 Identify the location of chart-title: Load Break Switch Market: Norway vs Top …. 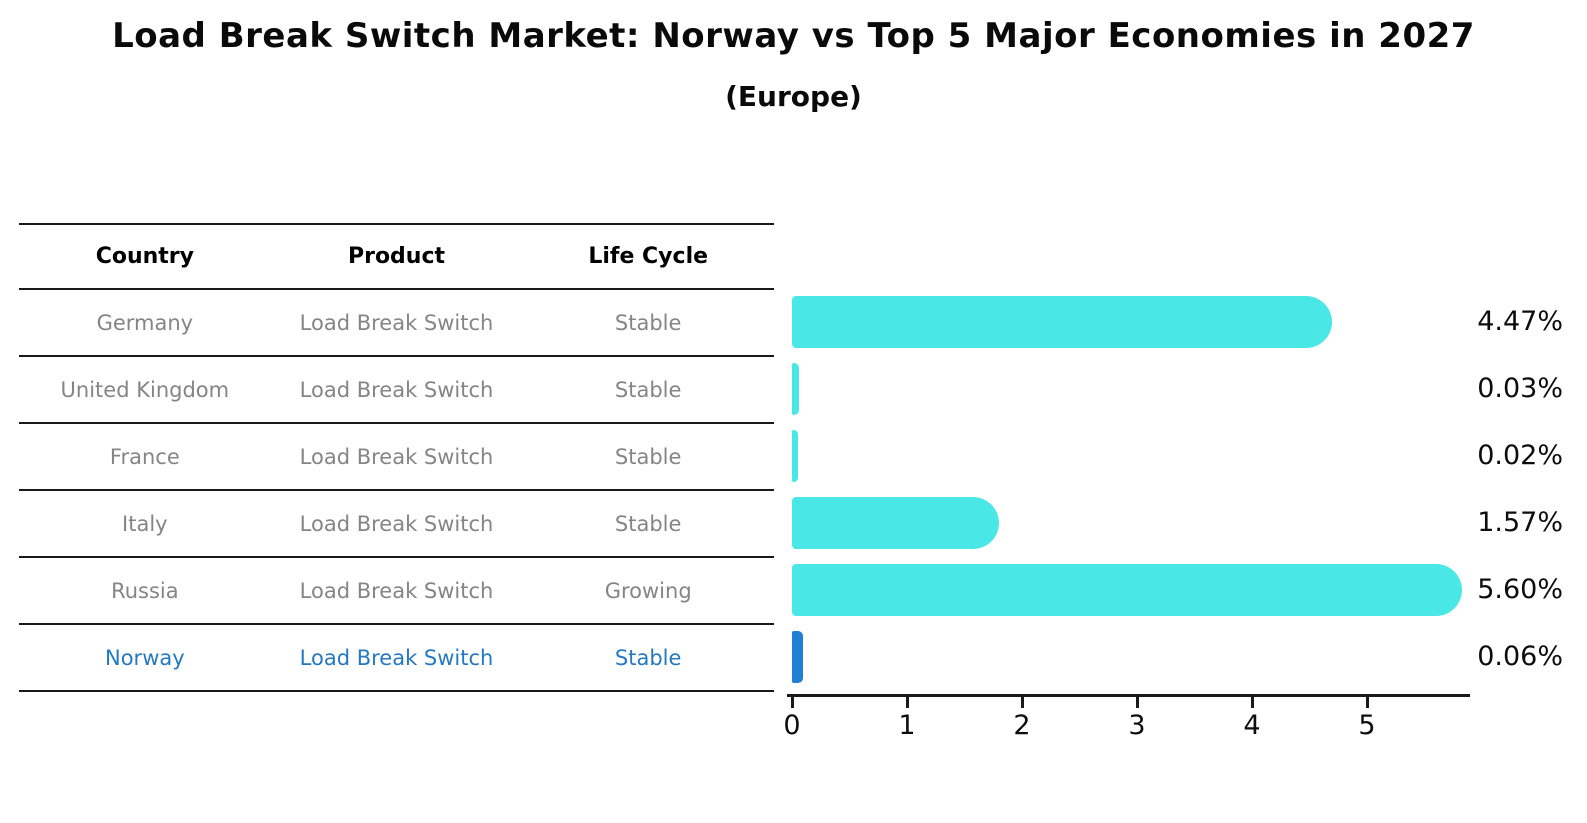
(793, 36).